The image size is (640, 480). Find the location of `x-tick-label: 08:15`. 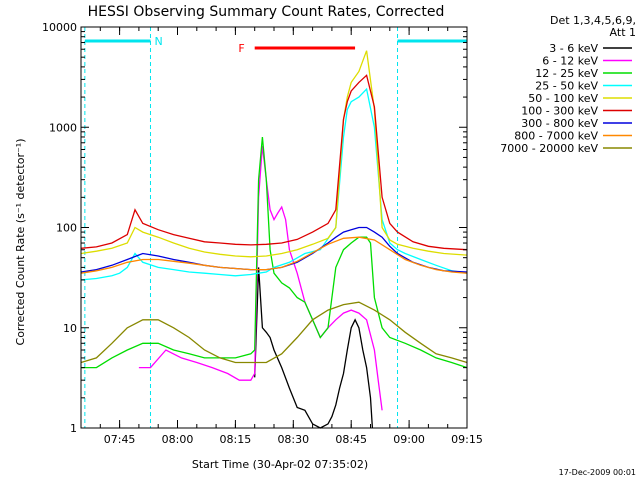

x-tick-label: 08:15 is located at coordinates (236, 439).